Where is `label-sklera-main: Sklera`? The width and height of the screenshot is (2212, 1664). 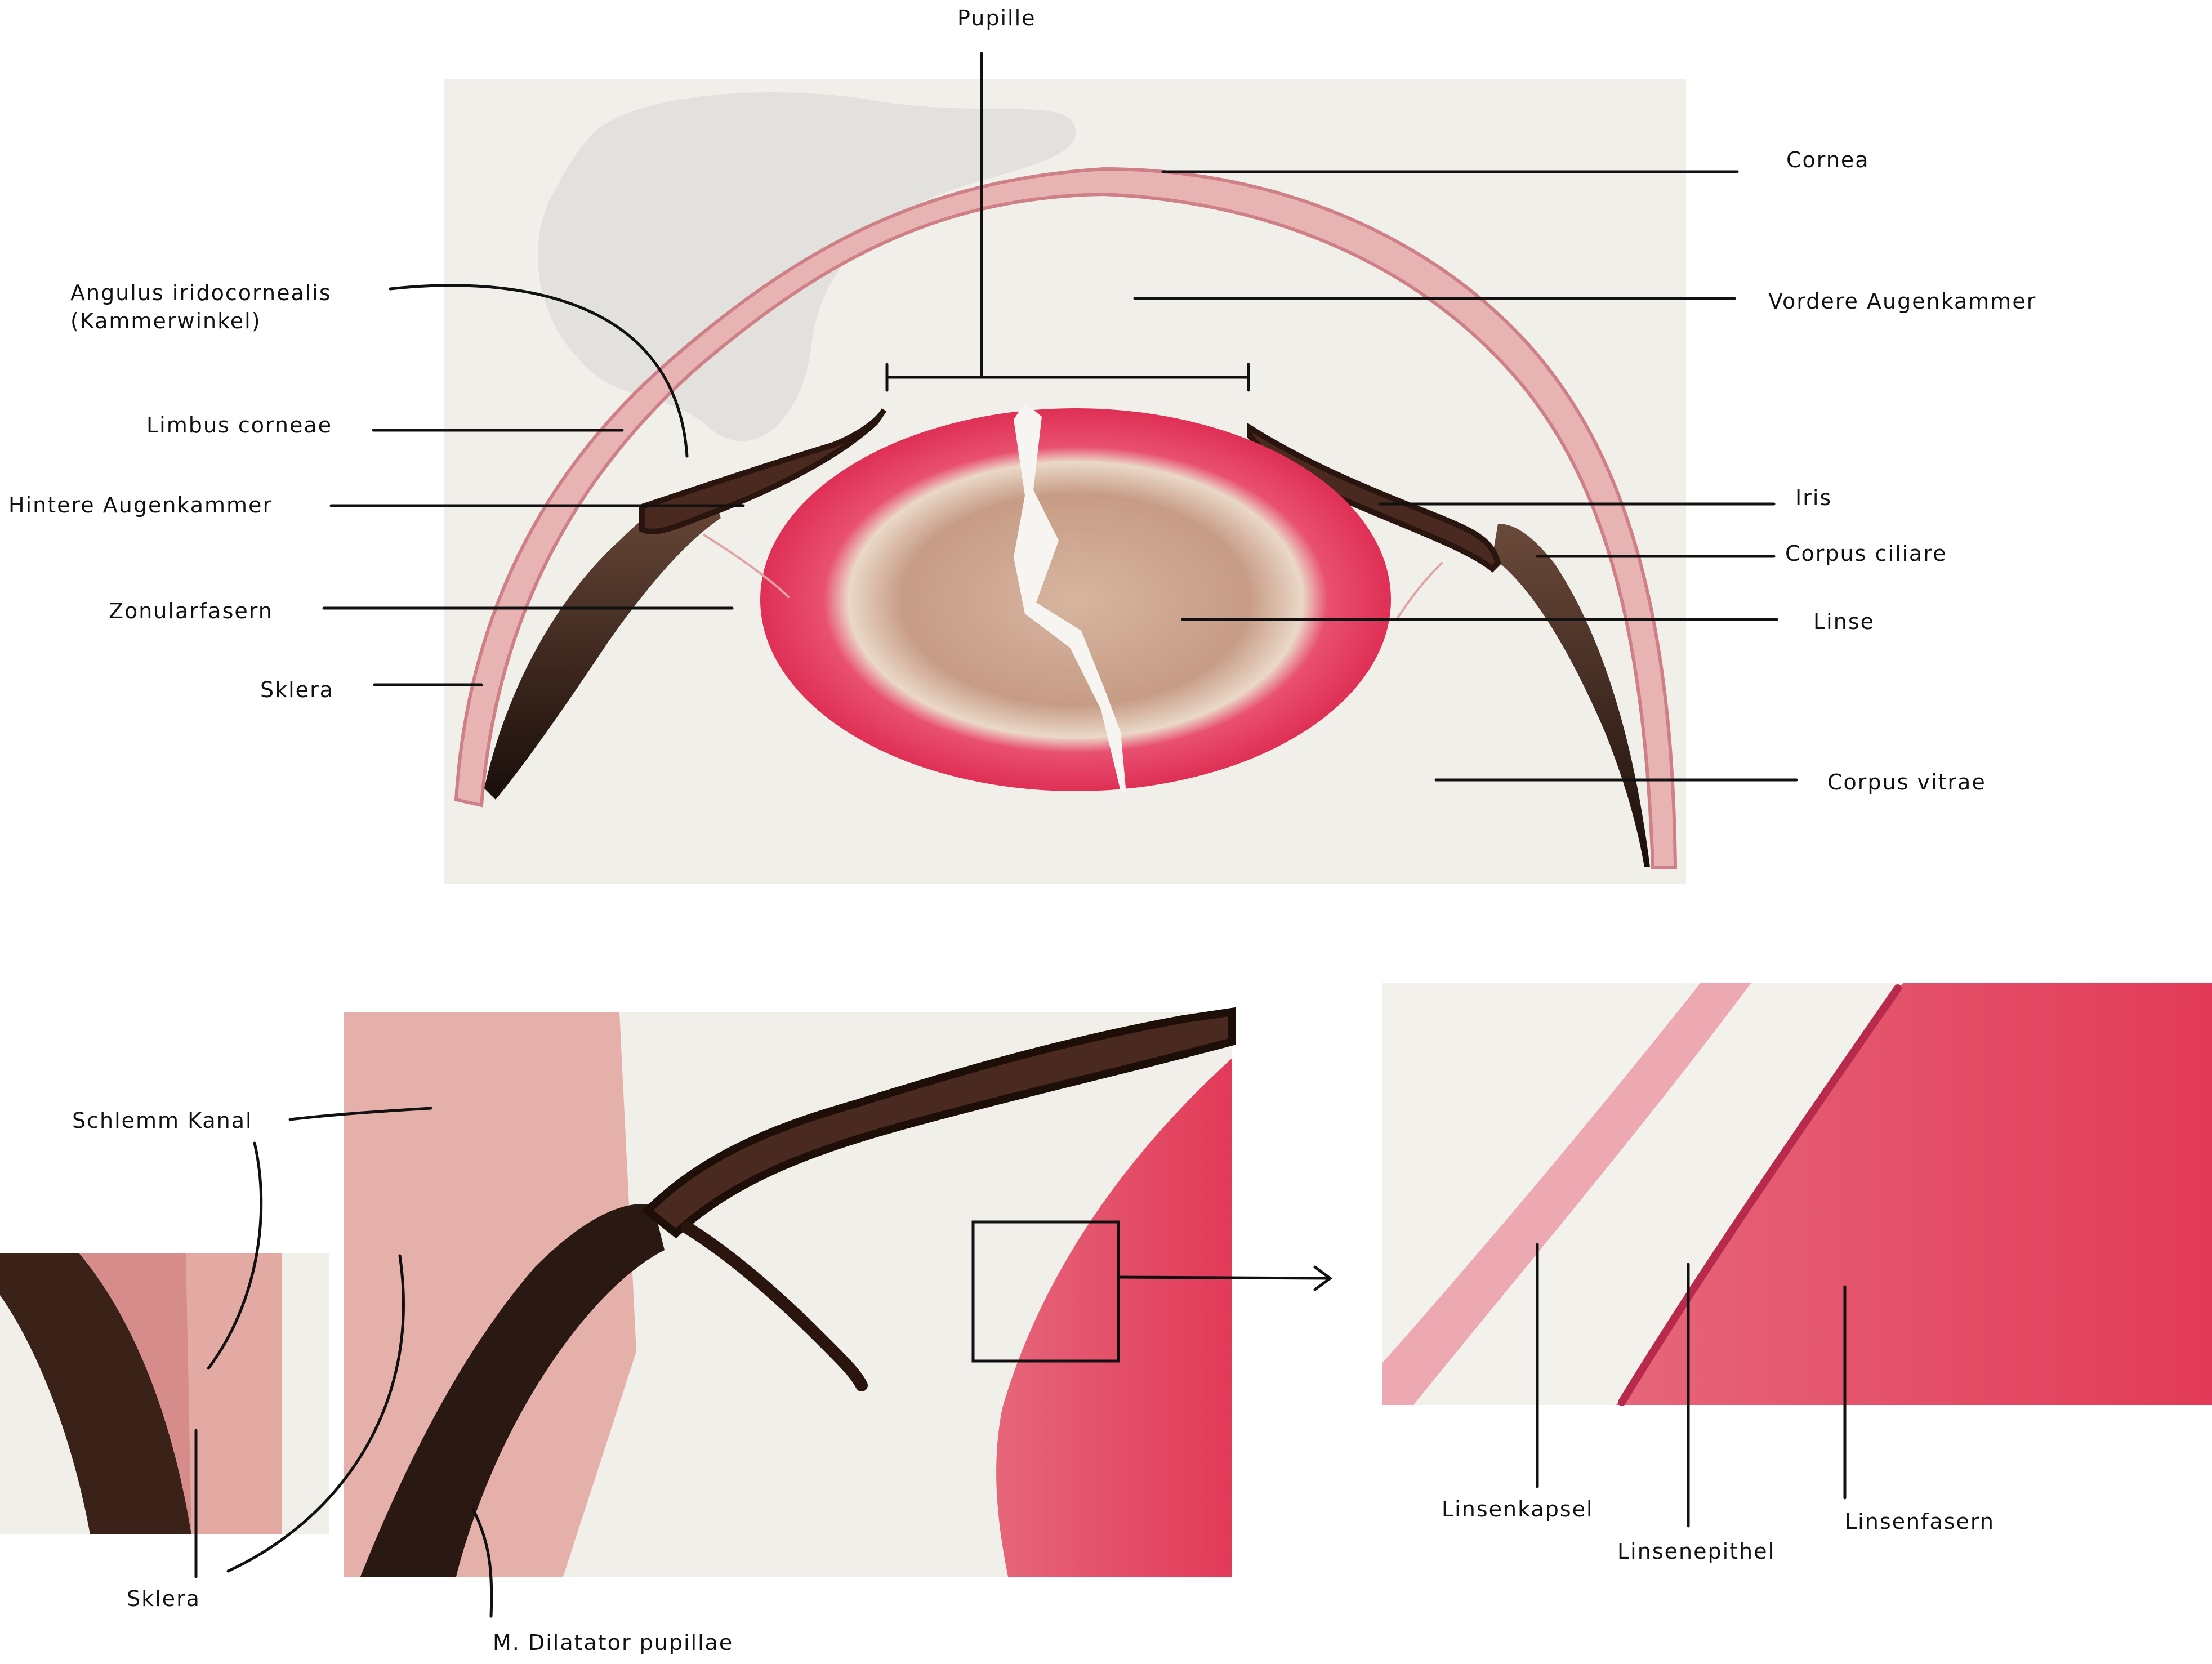
label-sklera-main: Sklera is located at coordinates (297, 689).